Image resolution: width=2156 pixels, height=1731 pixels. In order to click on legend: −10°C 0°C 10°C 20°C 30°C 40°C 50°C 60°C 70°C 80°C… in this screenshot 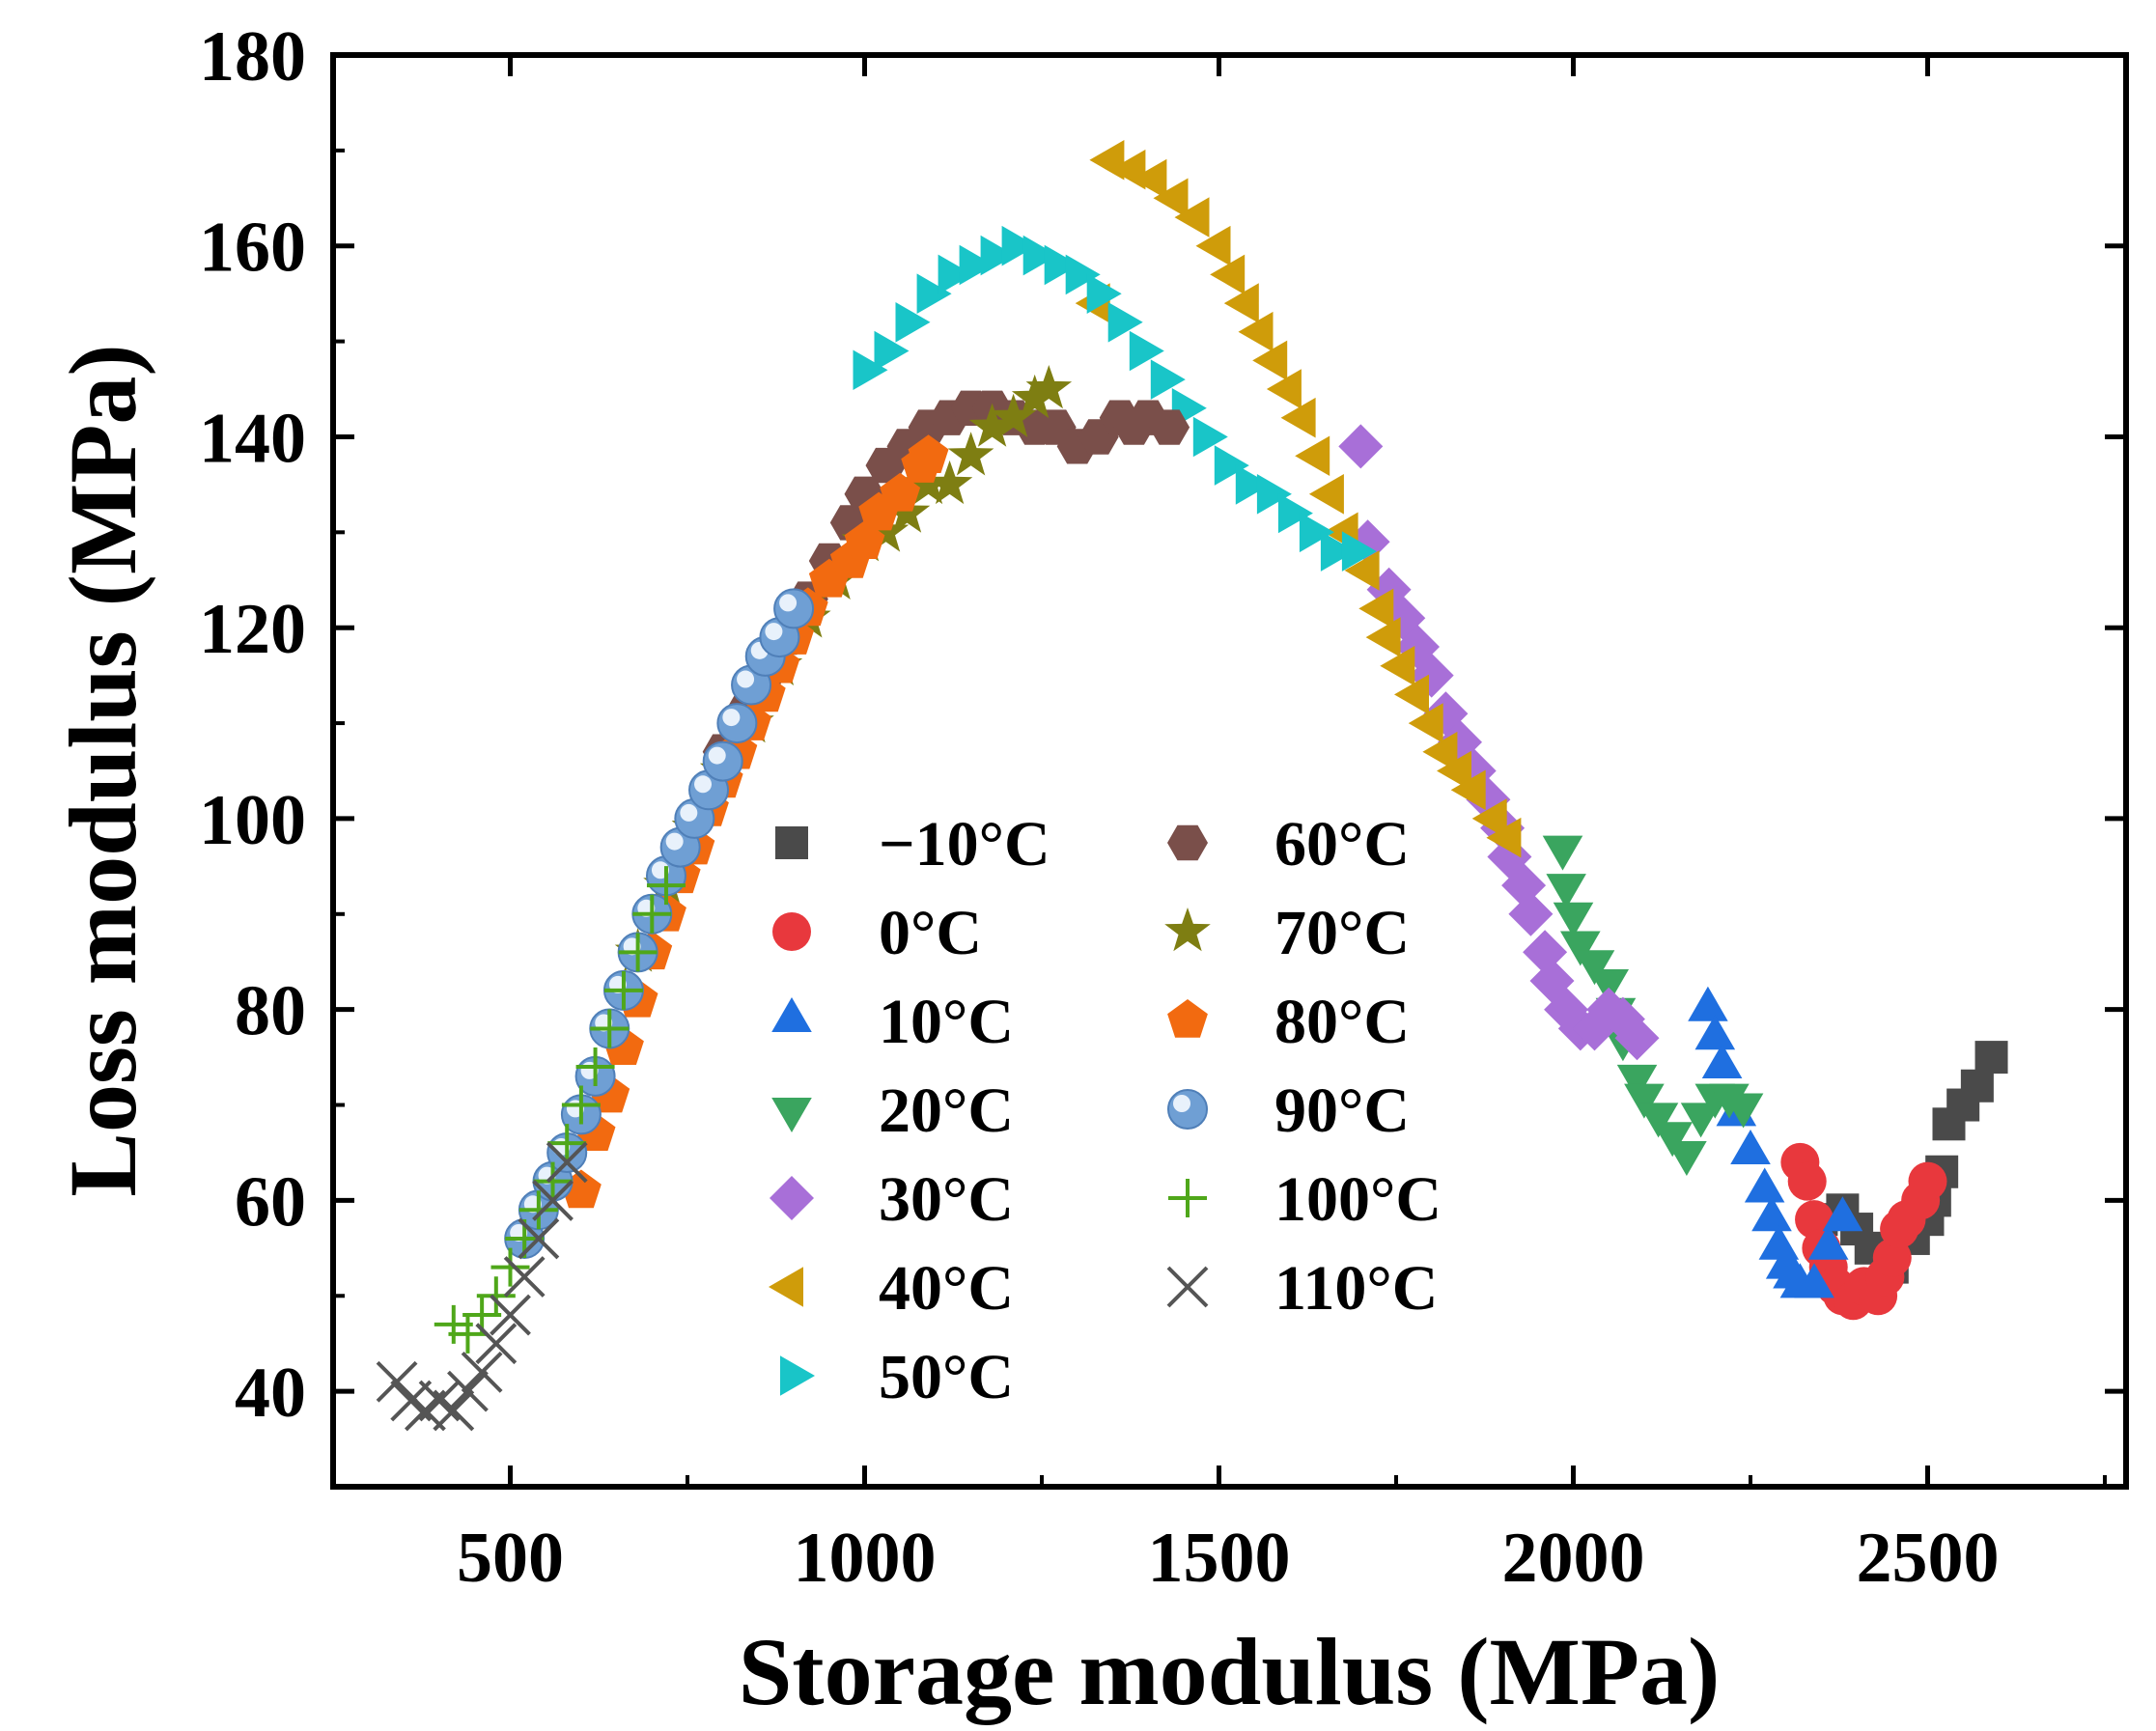, I will do `click(1105, 1110)`.